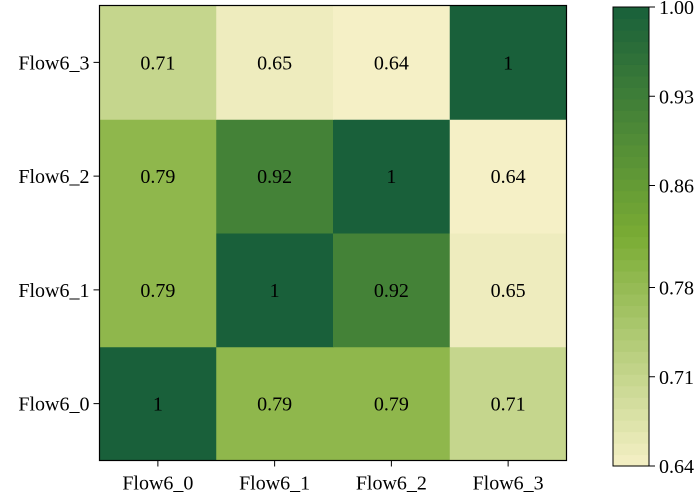  I want to click on x-tick-label: Flow6_3, so click(508, 484).